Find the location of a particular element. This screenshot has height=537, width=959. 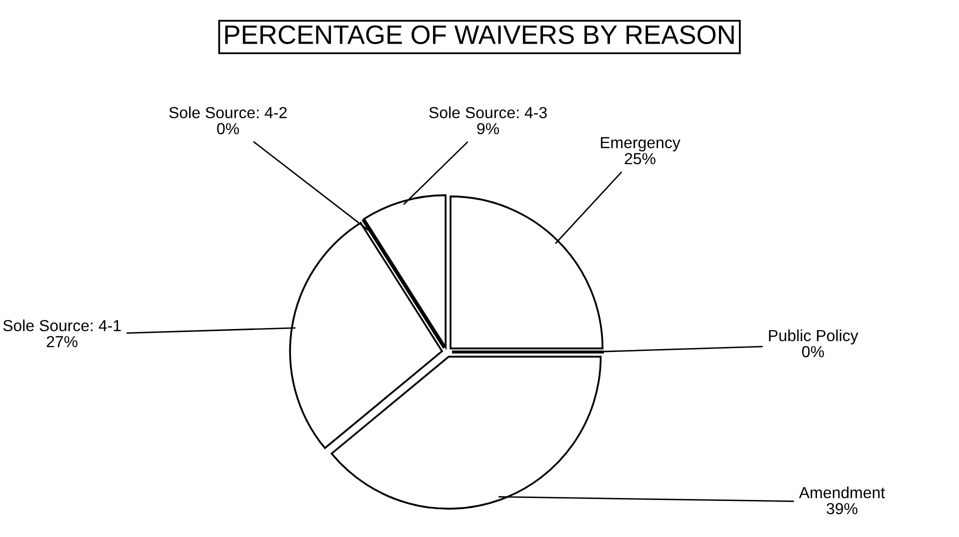

data-label: 27% is located at coordinates (62, 342).